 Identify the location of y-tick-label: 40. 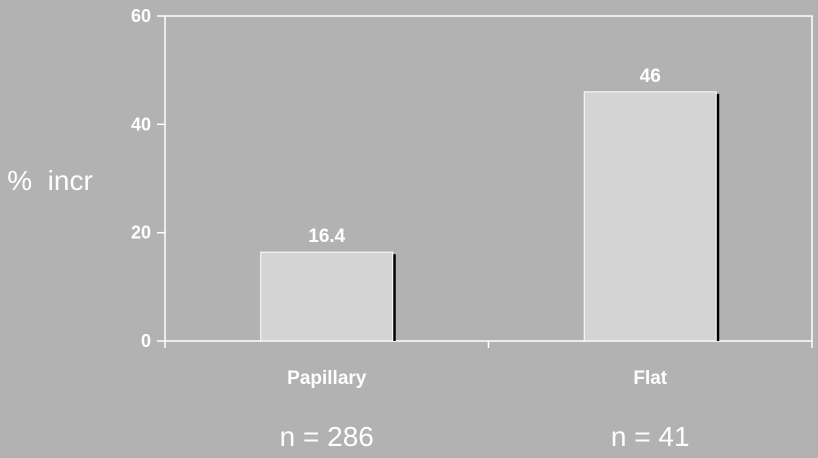
(141, 124).